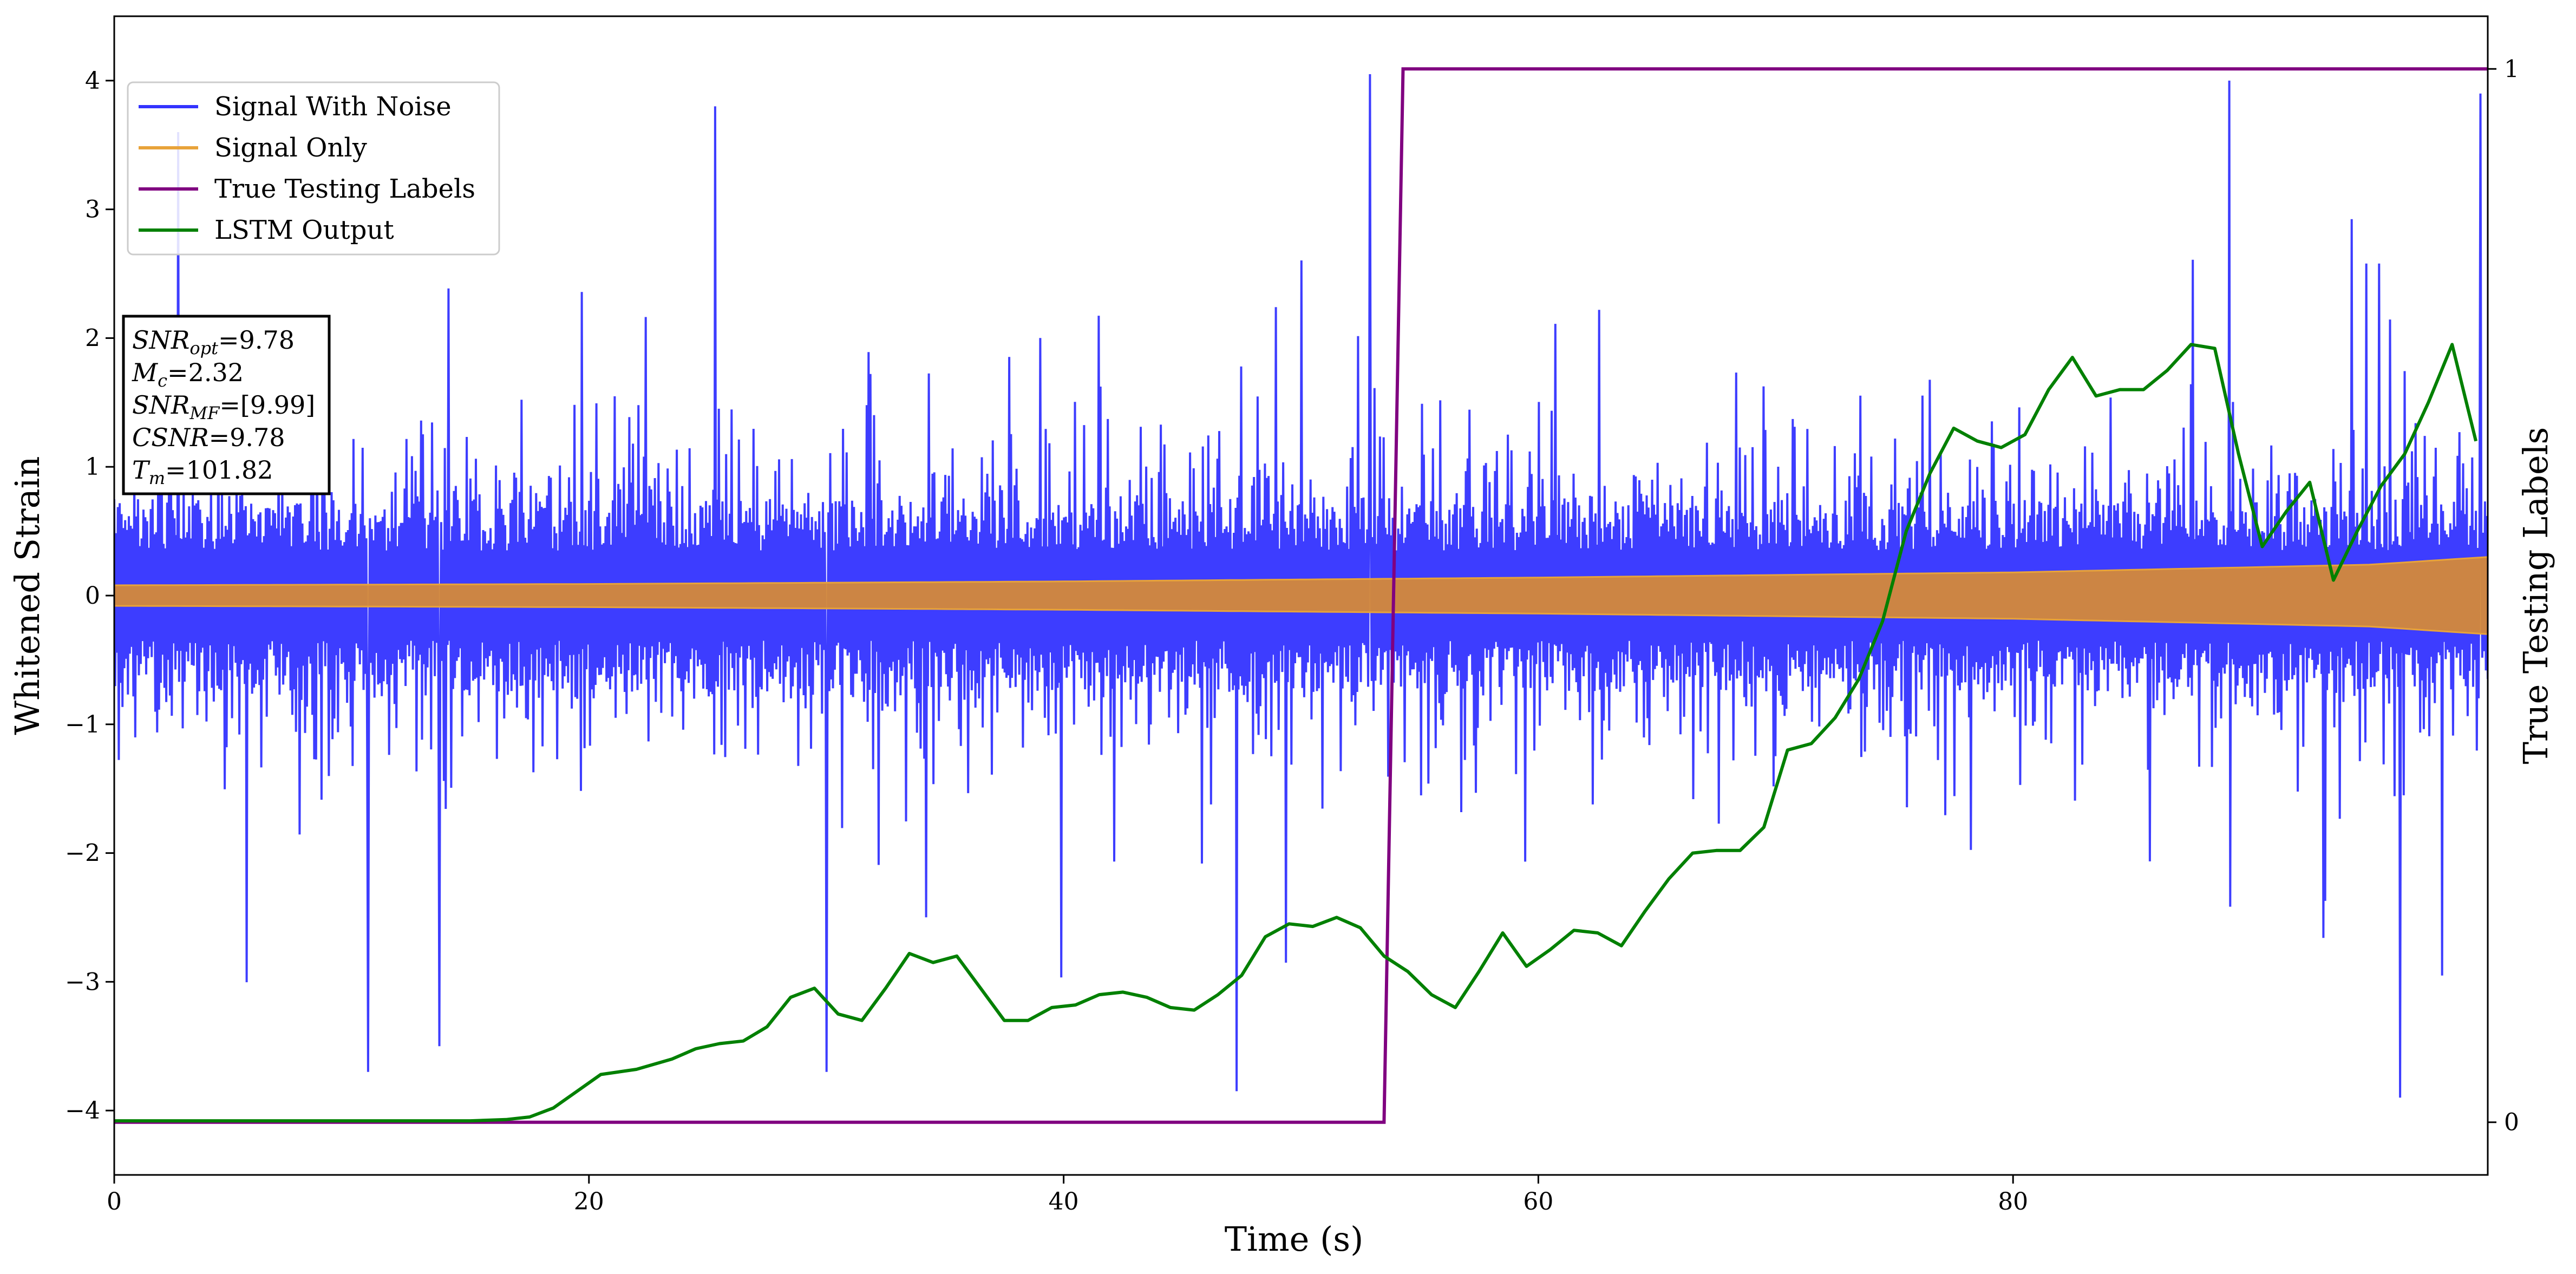 This screenshot has width=2576, height=1274. I want to click on y-tick-label: 2, so click(92, 338).